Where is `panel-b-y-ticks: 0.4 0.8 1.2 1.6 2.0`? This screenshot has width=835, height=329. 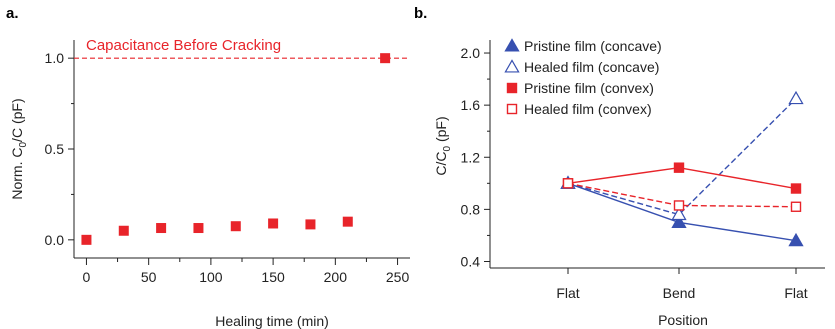
panel-b-y-ticks: 0.4 0.8 1.2 1.6 2.0 is located at coordinates (475, 157).